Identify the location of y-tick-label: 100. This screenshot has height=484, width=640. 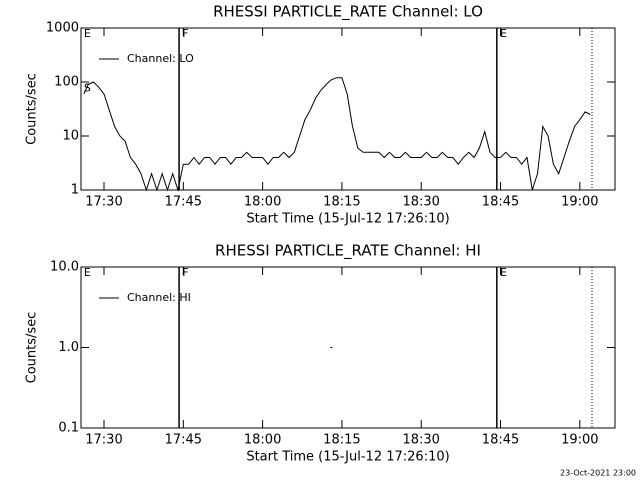
(66, 82).